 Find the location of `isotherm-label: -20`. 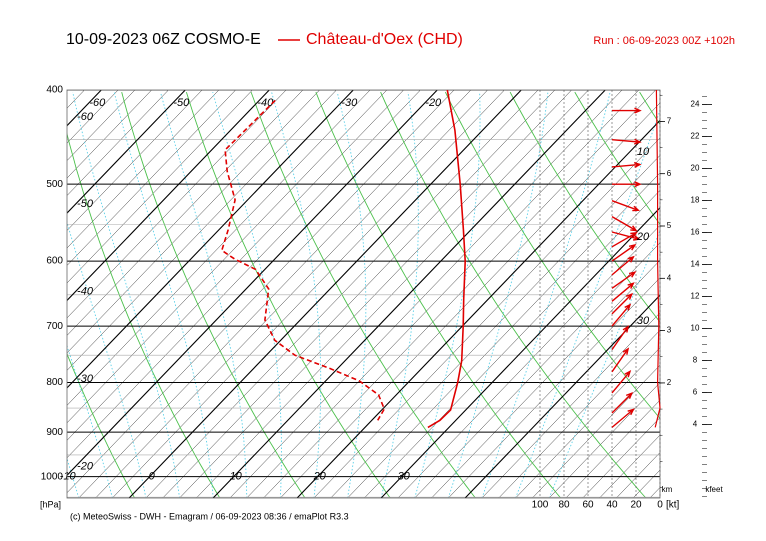

isotherm-label: -20 is located at coordinates (85, 466).